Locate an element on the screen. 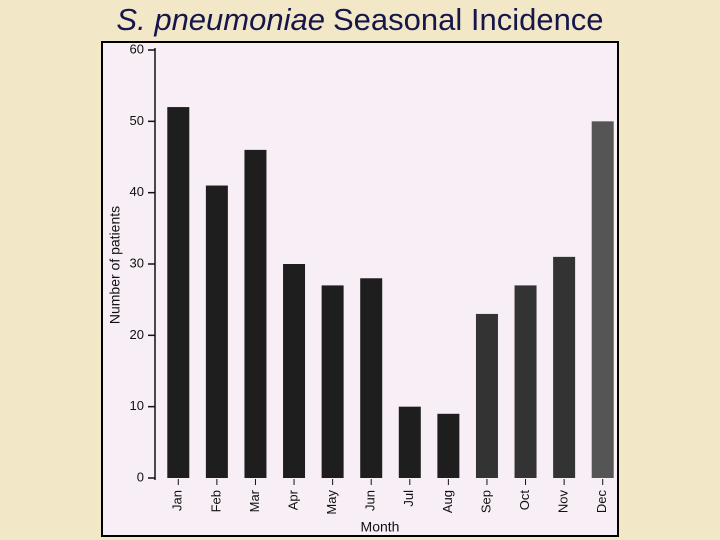 The width and height of the screenshot is (720, 540). x-axis-label: Month is located at coordinates (380, 527).